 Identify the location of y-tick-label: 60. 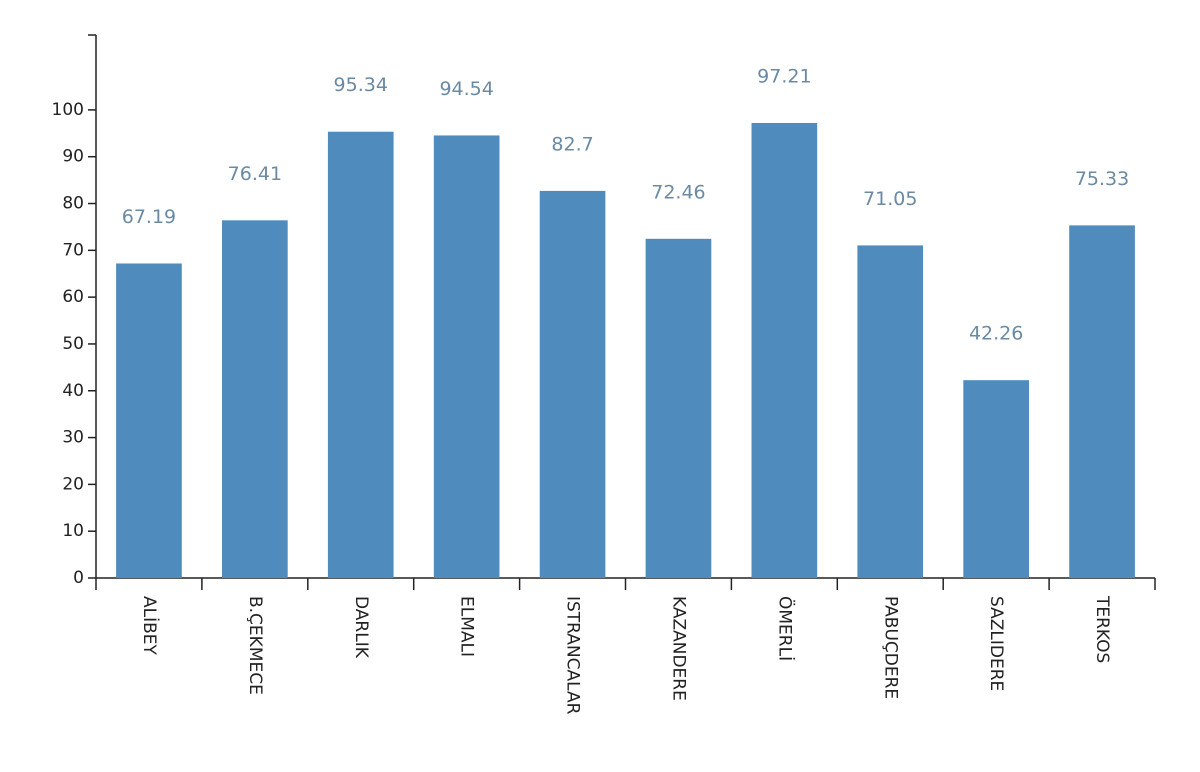
(73, 297).